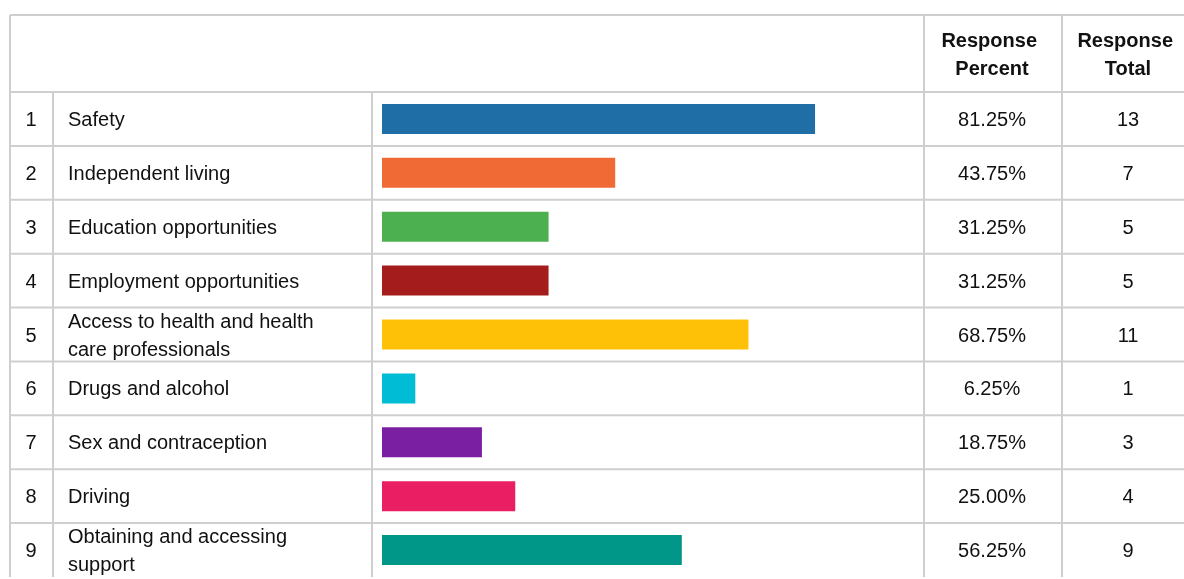 The width and height of the screenshot is (1184, 579). Describe the element at coordinates (992, 496) in the screenshot. I see `data-label: 25.00%` at that location.